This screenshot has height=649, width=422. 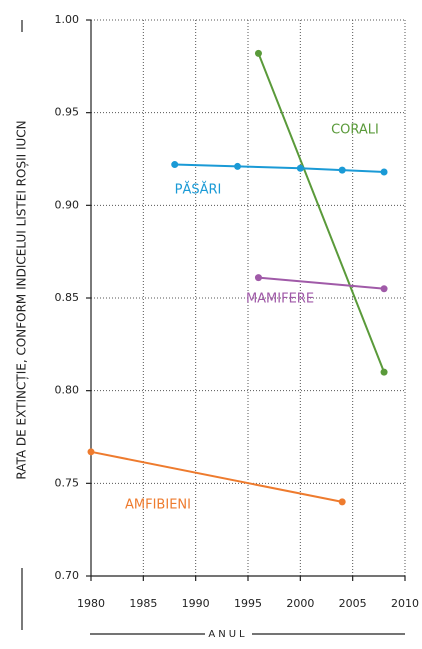 What do you see at coordinates (248, 603) in the screenshot?
I see `x-tick-label: 1995` at bounding box center [248, 603].